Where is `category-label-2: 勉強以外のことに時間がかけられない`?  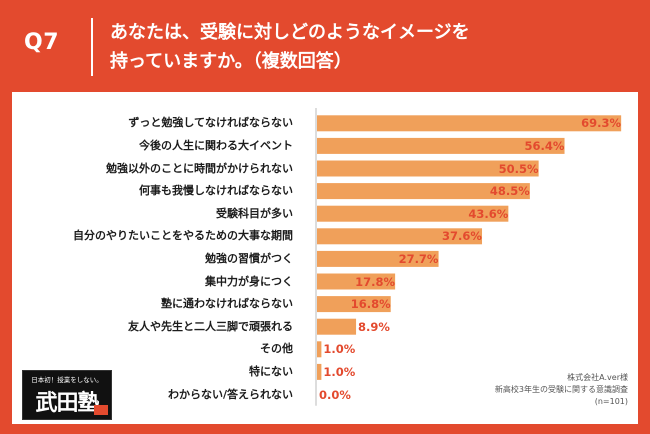
category-label-2: 勉強以外のことに時間がかけられない is located at coordinates (199, 168).